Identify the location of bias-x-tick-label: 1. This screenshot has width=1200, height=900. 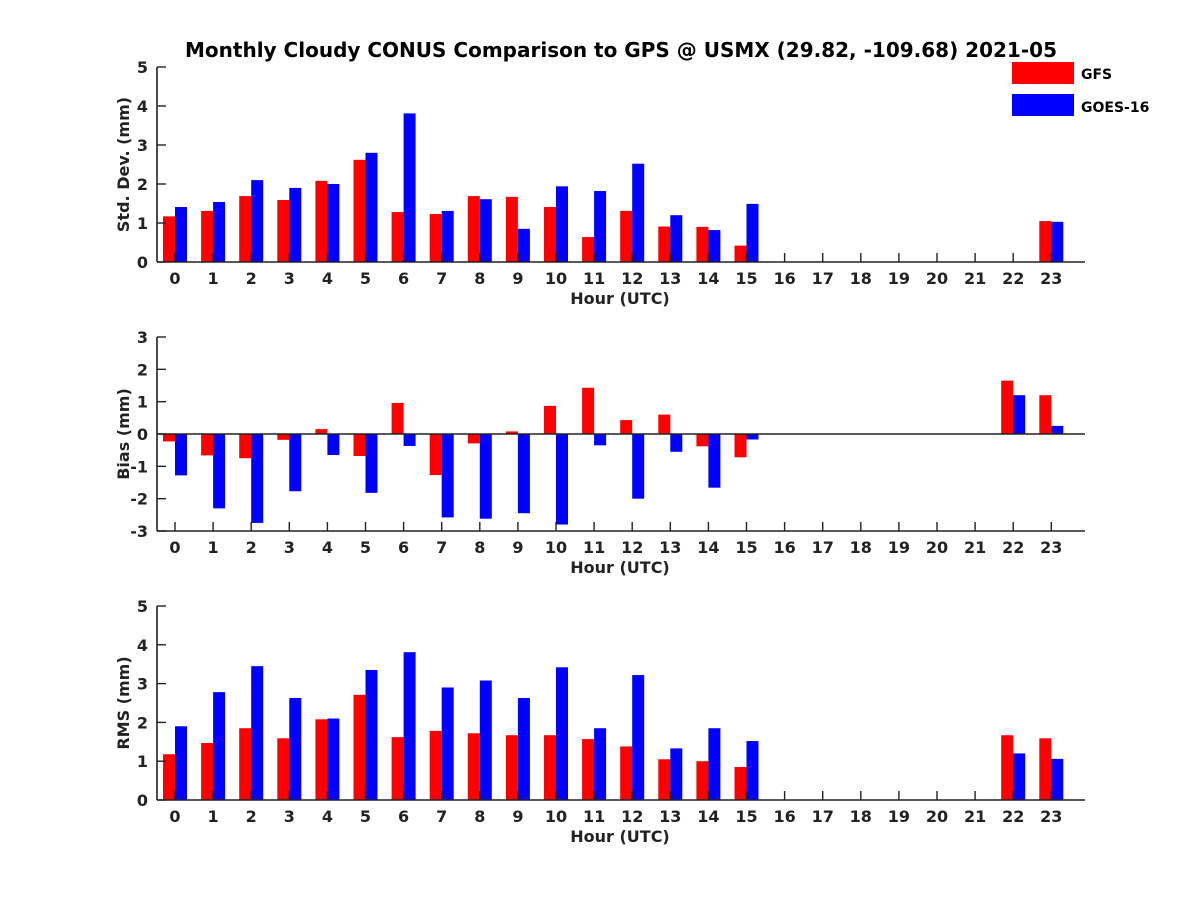
(213, 547).